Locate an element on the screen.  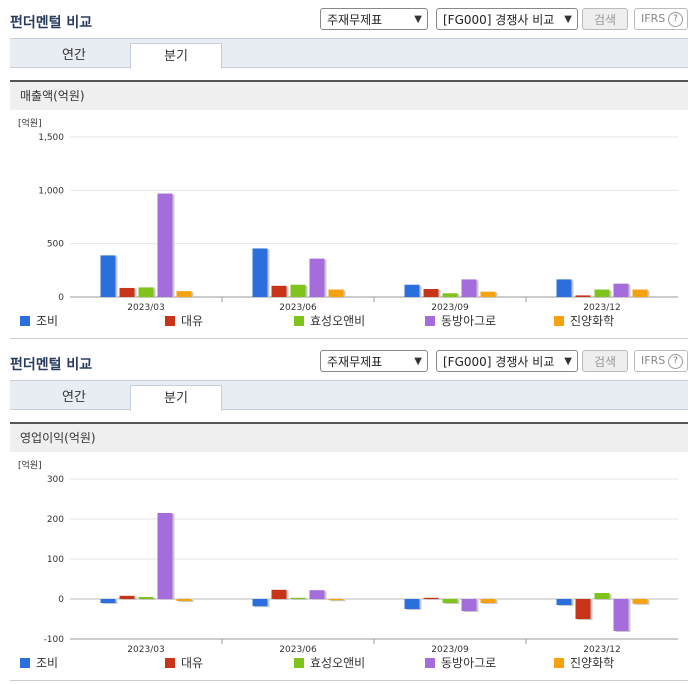
y-tick-label: 0 is located at coordinates (61, 600).